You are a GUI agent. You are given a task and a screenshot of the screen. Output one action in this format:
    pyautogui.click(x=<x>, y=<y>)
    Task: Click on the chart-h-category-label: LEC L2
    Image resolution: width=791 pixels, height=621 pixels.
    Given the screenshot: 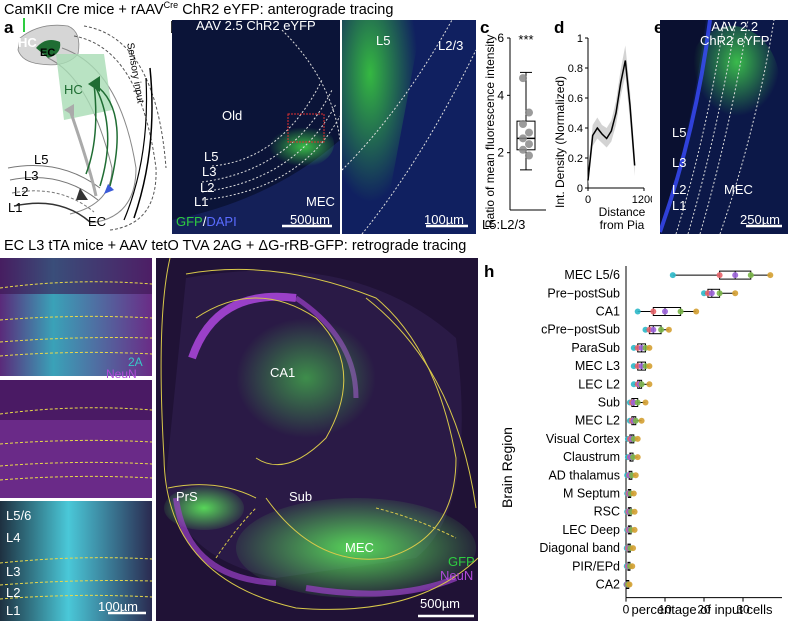 What is the action you would take?
    pyautogui.click(x=599, y=384)
    